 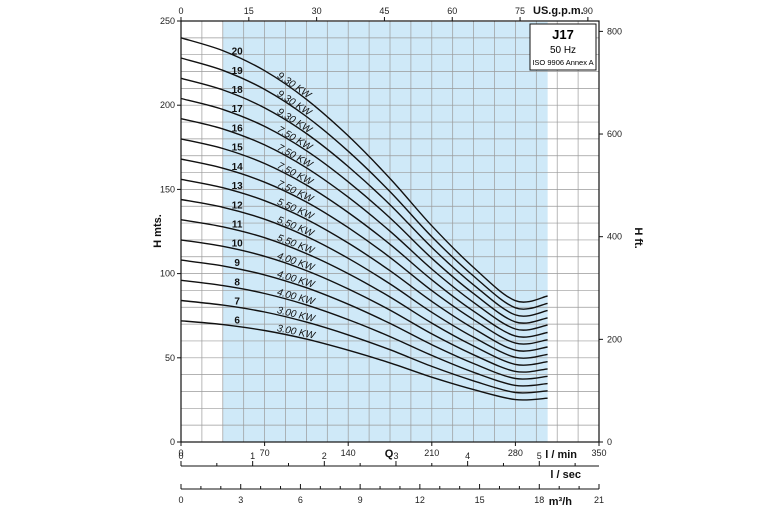 I want to click on y-left-tick-label: 100, so click(x=167, y=274).